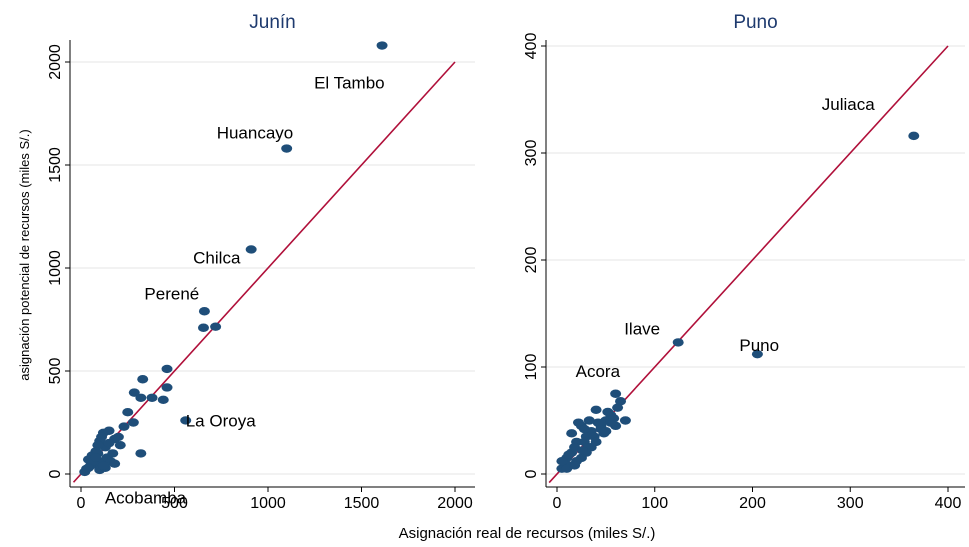 The height and width of the screenshot is (547, 969). Describe the element at coordinates (362, 503) in the screenshot. I see `x-tick-label: 1500` at that location.